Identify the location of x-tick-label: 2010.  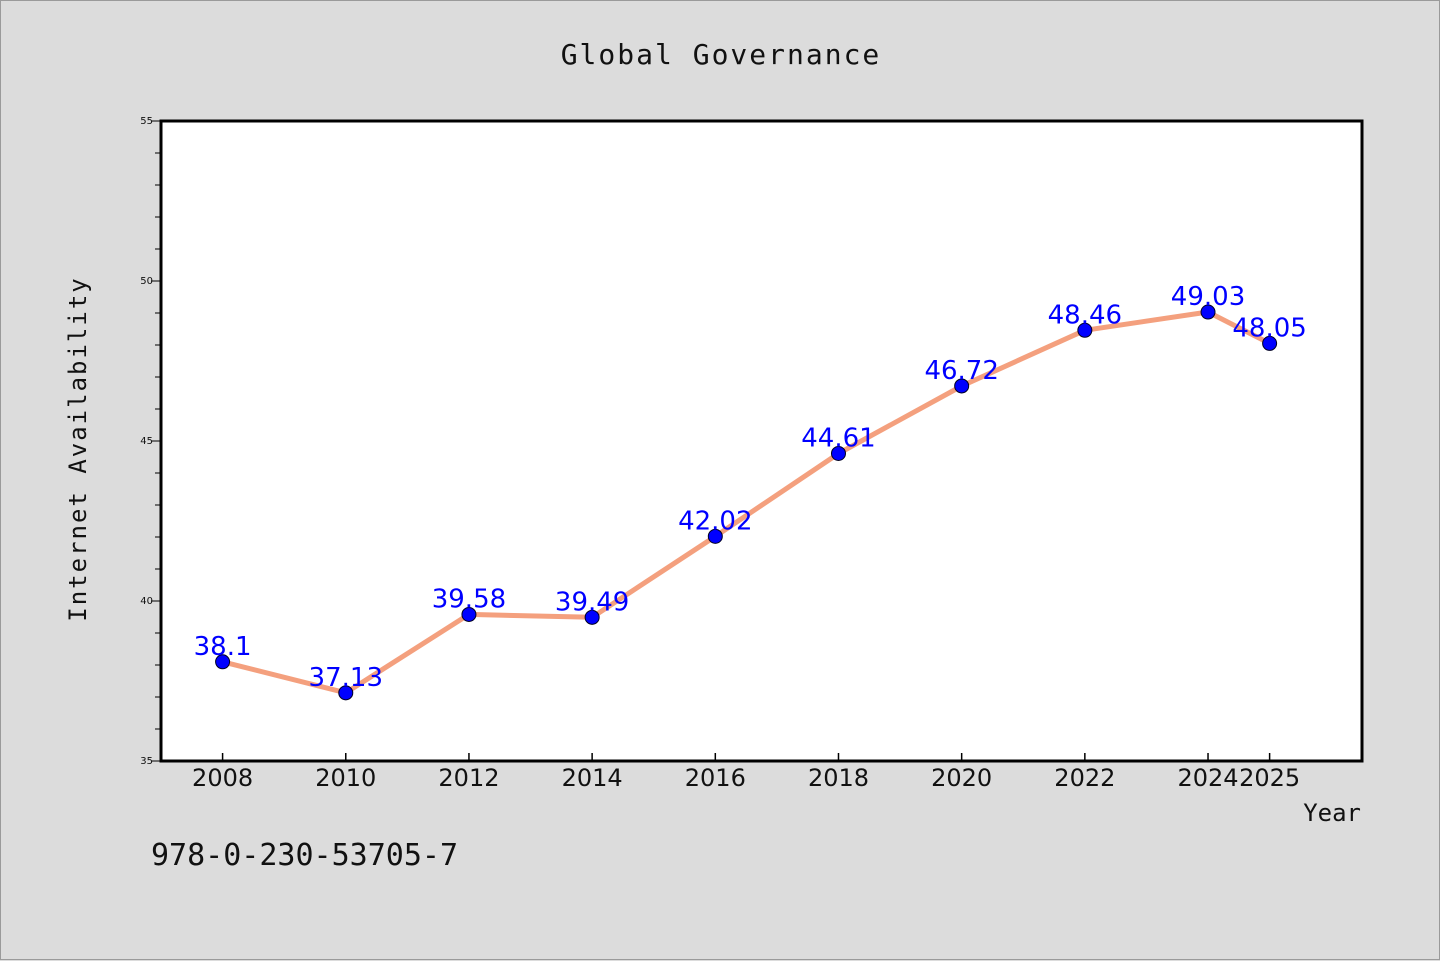
(345, 778).